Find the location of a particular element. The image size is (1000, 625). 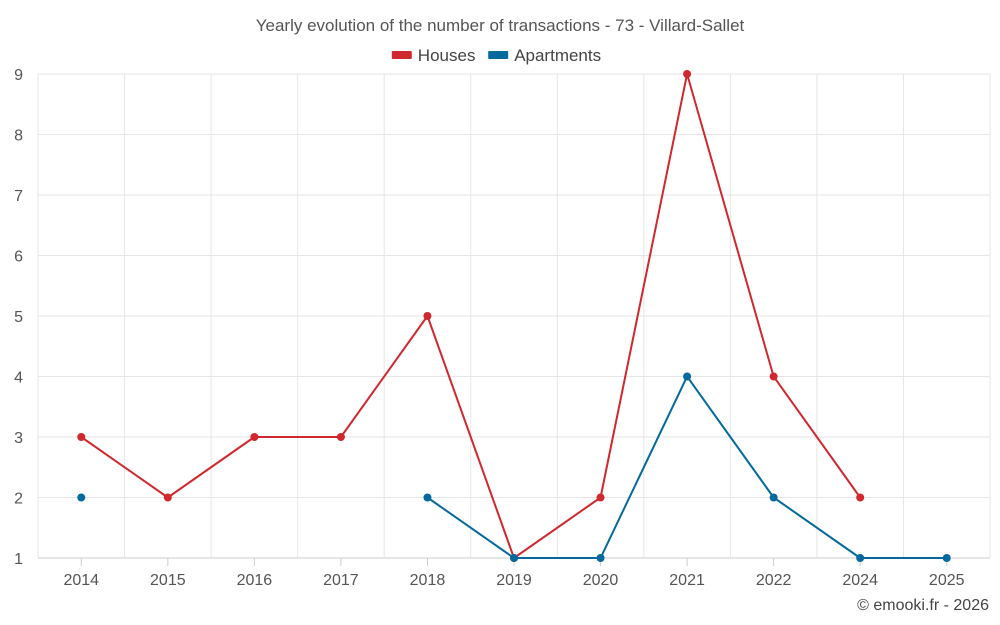

legend-swatch-apartments is located at coordinates (498, 55).